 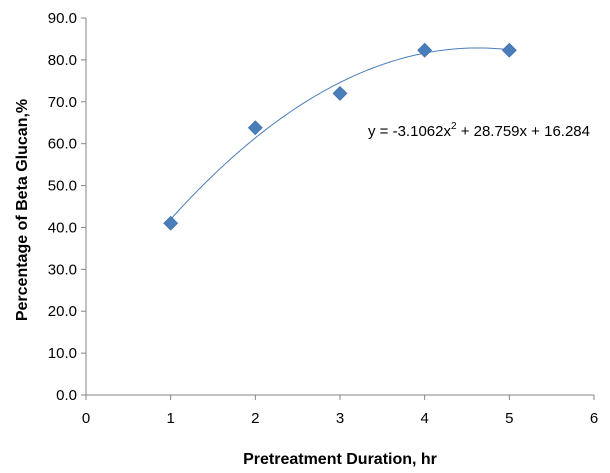 What do you see at coordinates (83, 206) in the screenshot?
I see `y-axis-ticks` at bounding box center [83, 206].